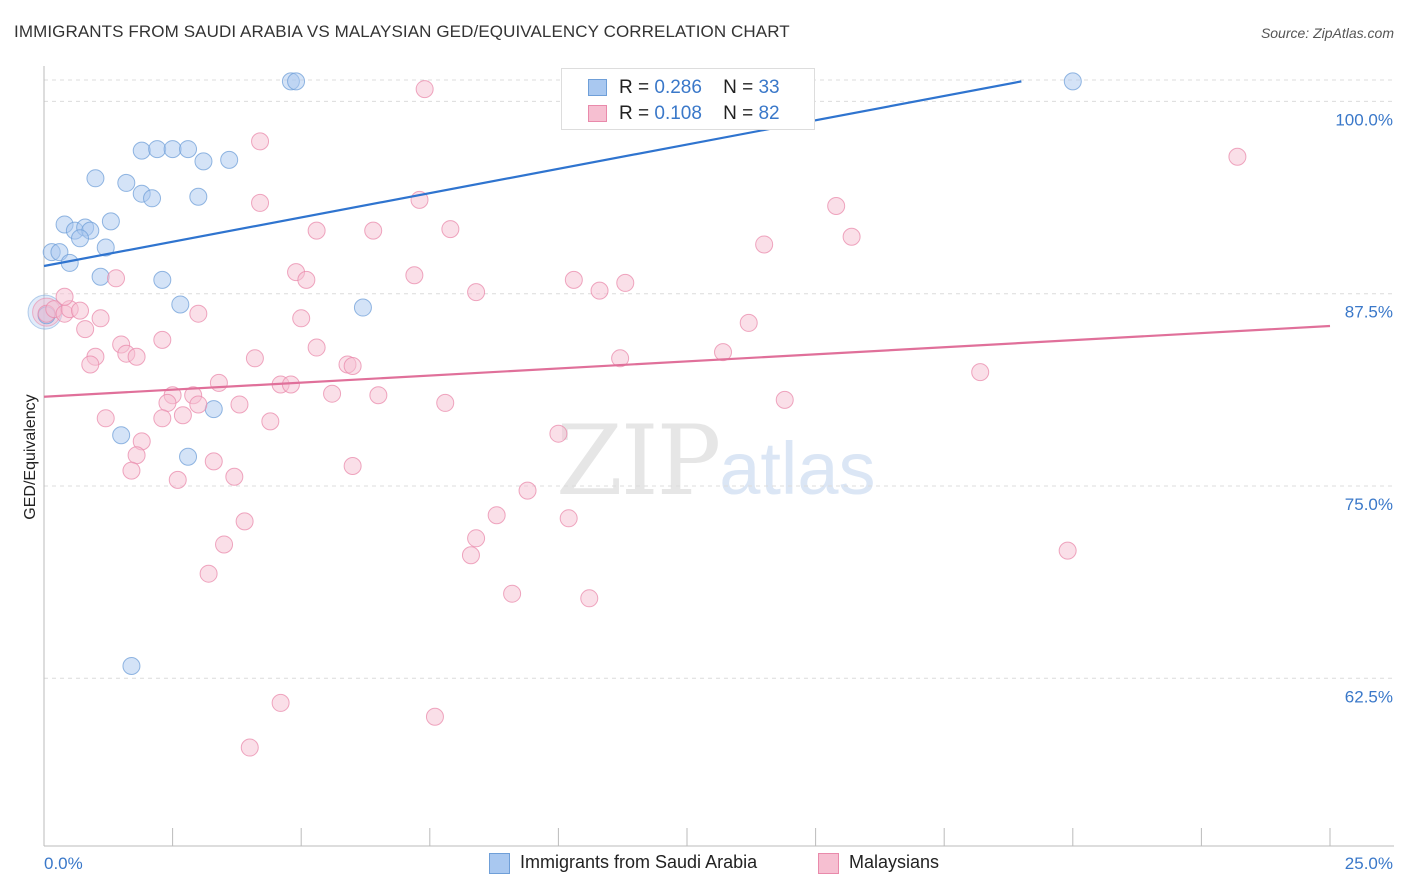  What do you see at coordinates (769, 113) in the screenshot?
I see `legend-n-value-malaysians: 82` at bounding box center [769, 113].